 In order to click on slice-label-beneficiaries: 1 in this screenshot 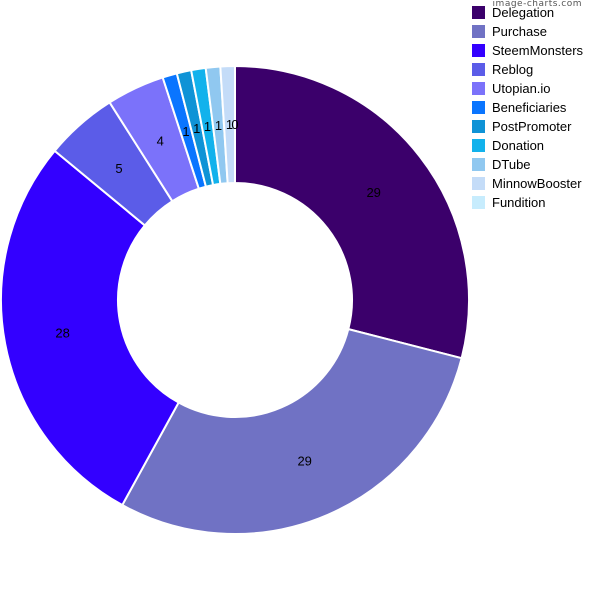, I will do `click(185, 131)`.